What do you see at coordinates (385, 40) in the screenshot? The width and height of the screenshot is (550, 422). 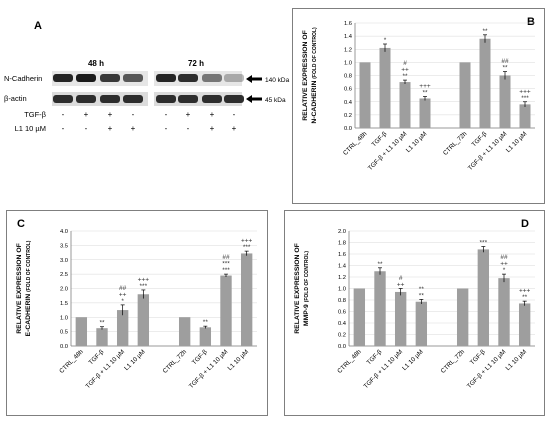 I see `significance-label: *` at bounding box center [385, 40].